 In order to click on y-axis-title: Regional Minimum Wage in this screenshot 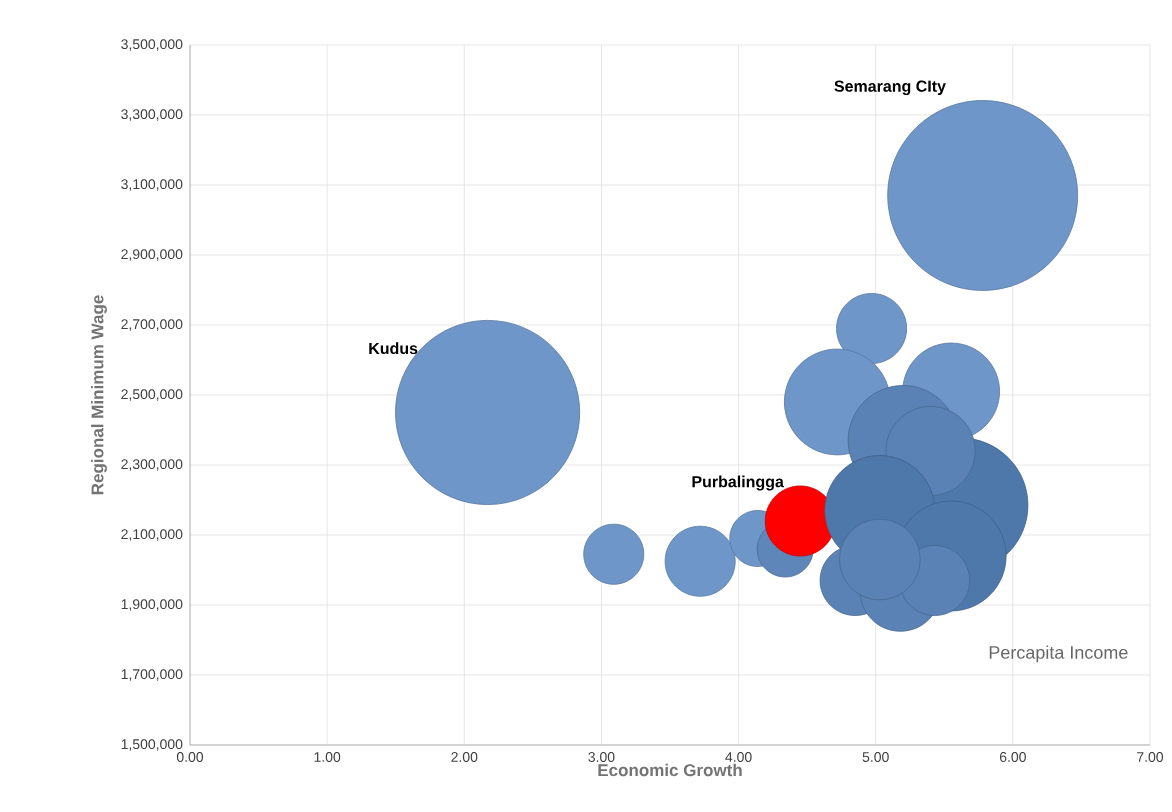, I will do `click(99, 395)`.